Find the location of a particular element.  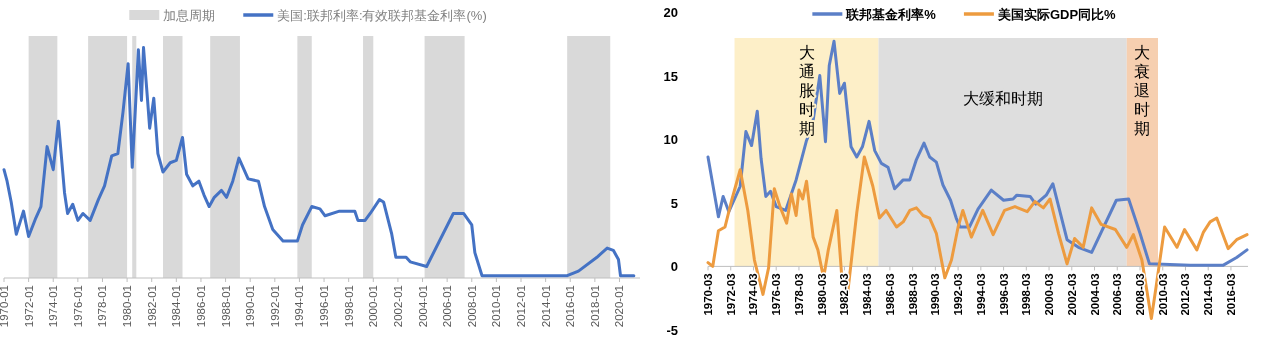

x-tick-label: 1998-01 is located at coordinates (348, 306).